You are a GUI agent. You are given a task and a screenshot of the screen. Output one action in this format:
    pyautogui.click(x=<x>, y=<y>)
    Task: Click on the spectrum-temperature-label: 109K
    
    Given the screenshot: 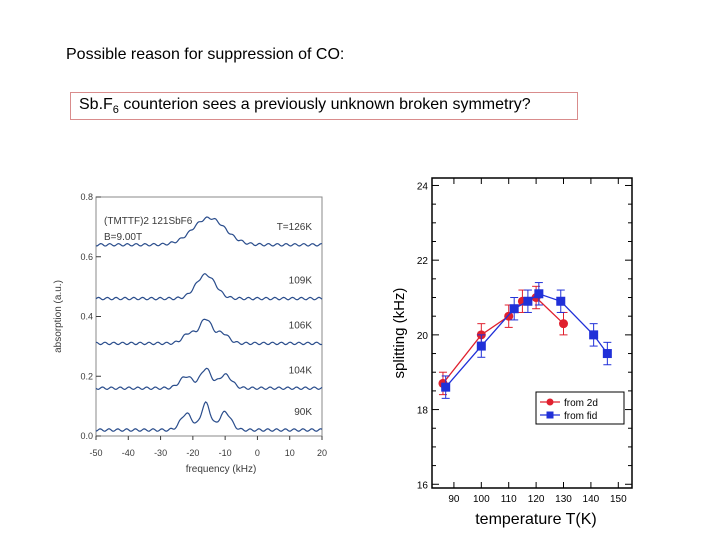 What is the action you would take?
    pyautogui.click(x=301, y=281)
    